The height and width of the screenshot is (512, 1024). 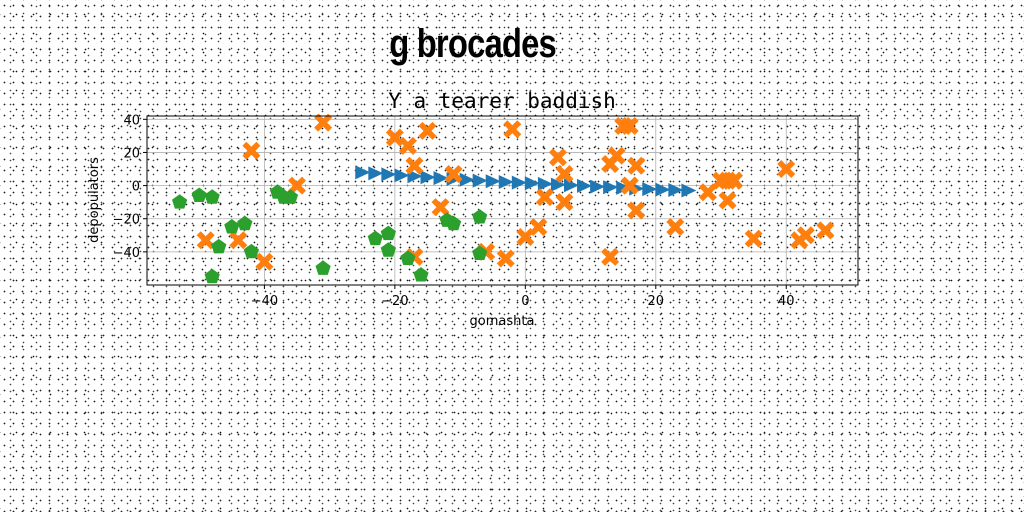 I want to click on y-tick-label: −20, so click(x=126, y=220).